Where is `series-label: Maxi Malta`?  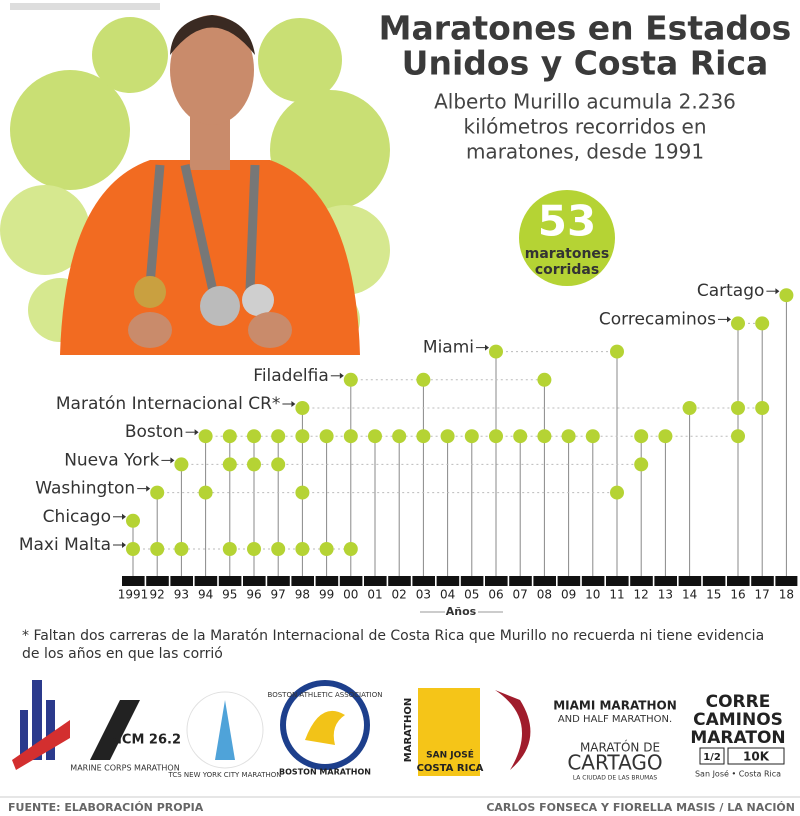
series-label: Maxi Malta is located at coordinates (65, 545).